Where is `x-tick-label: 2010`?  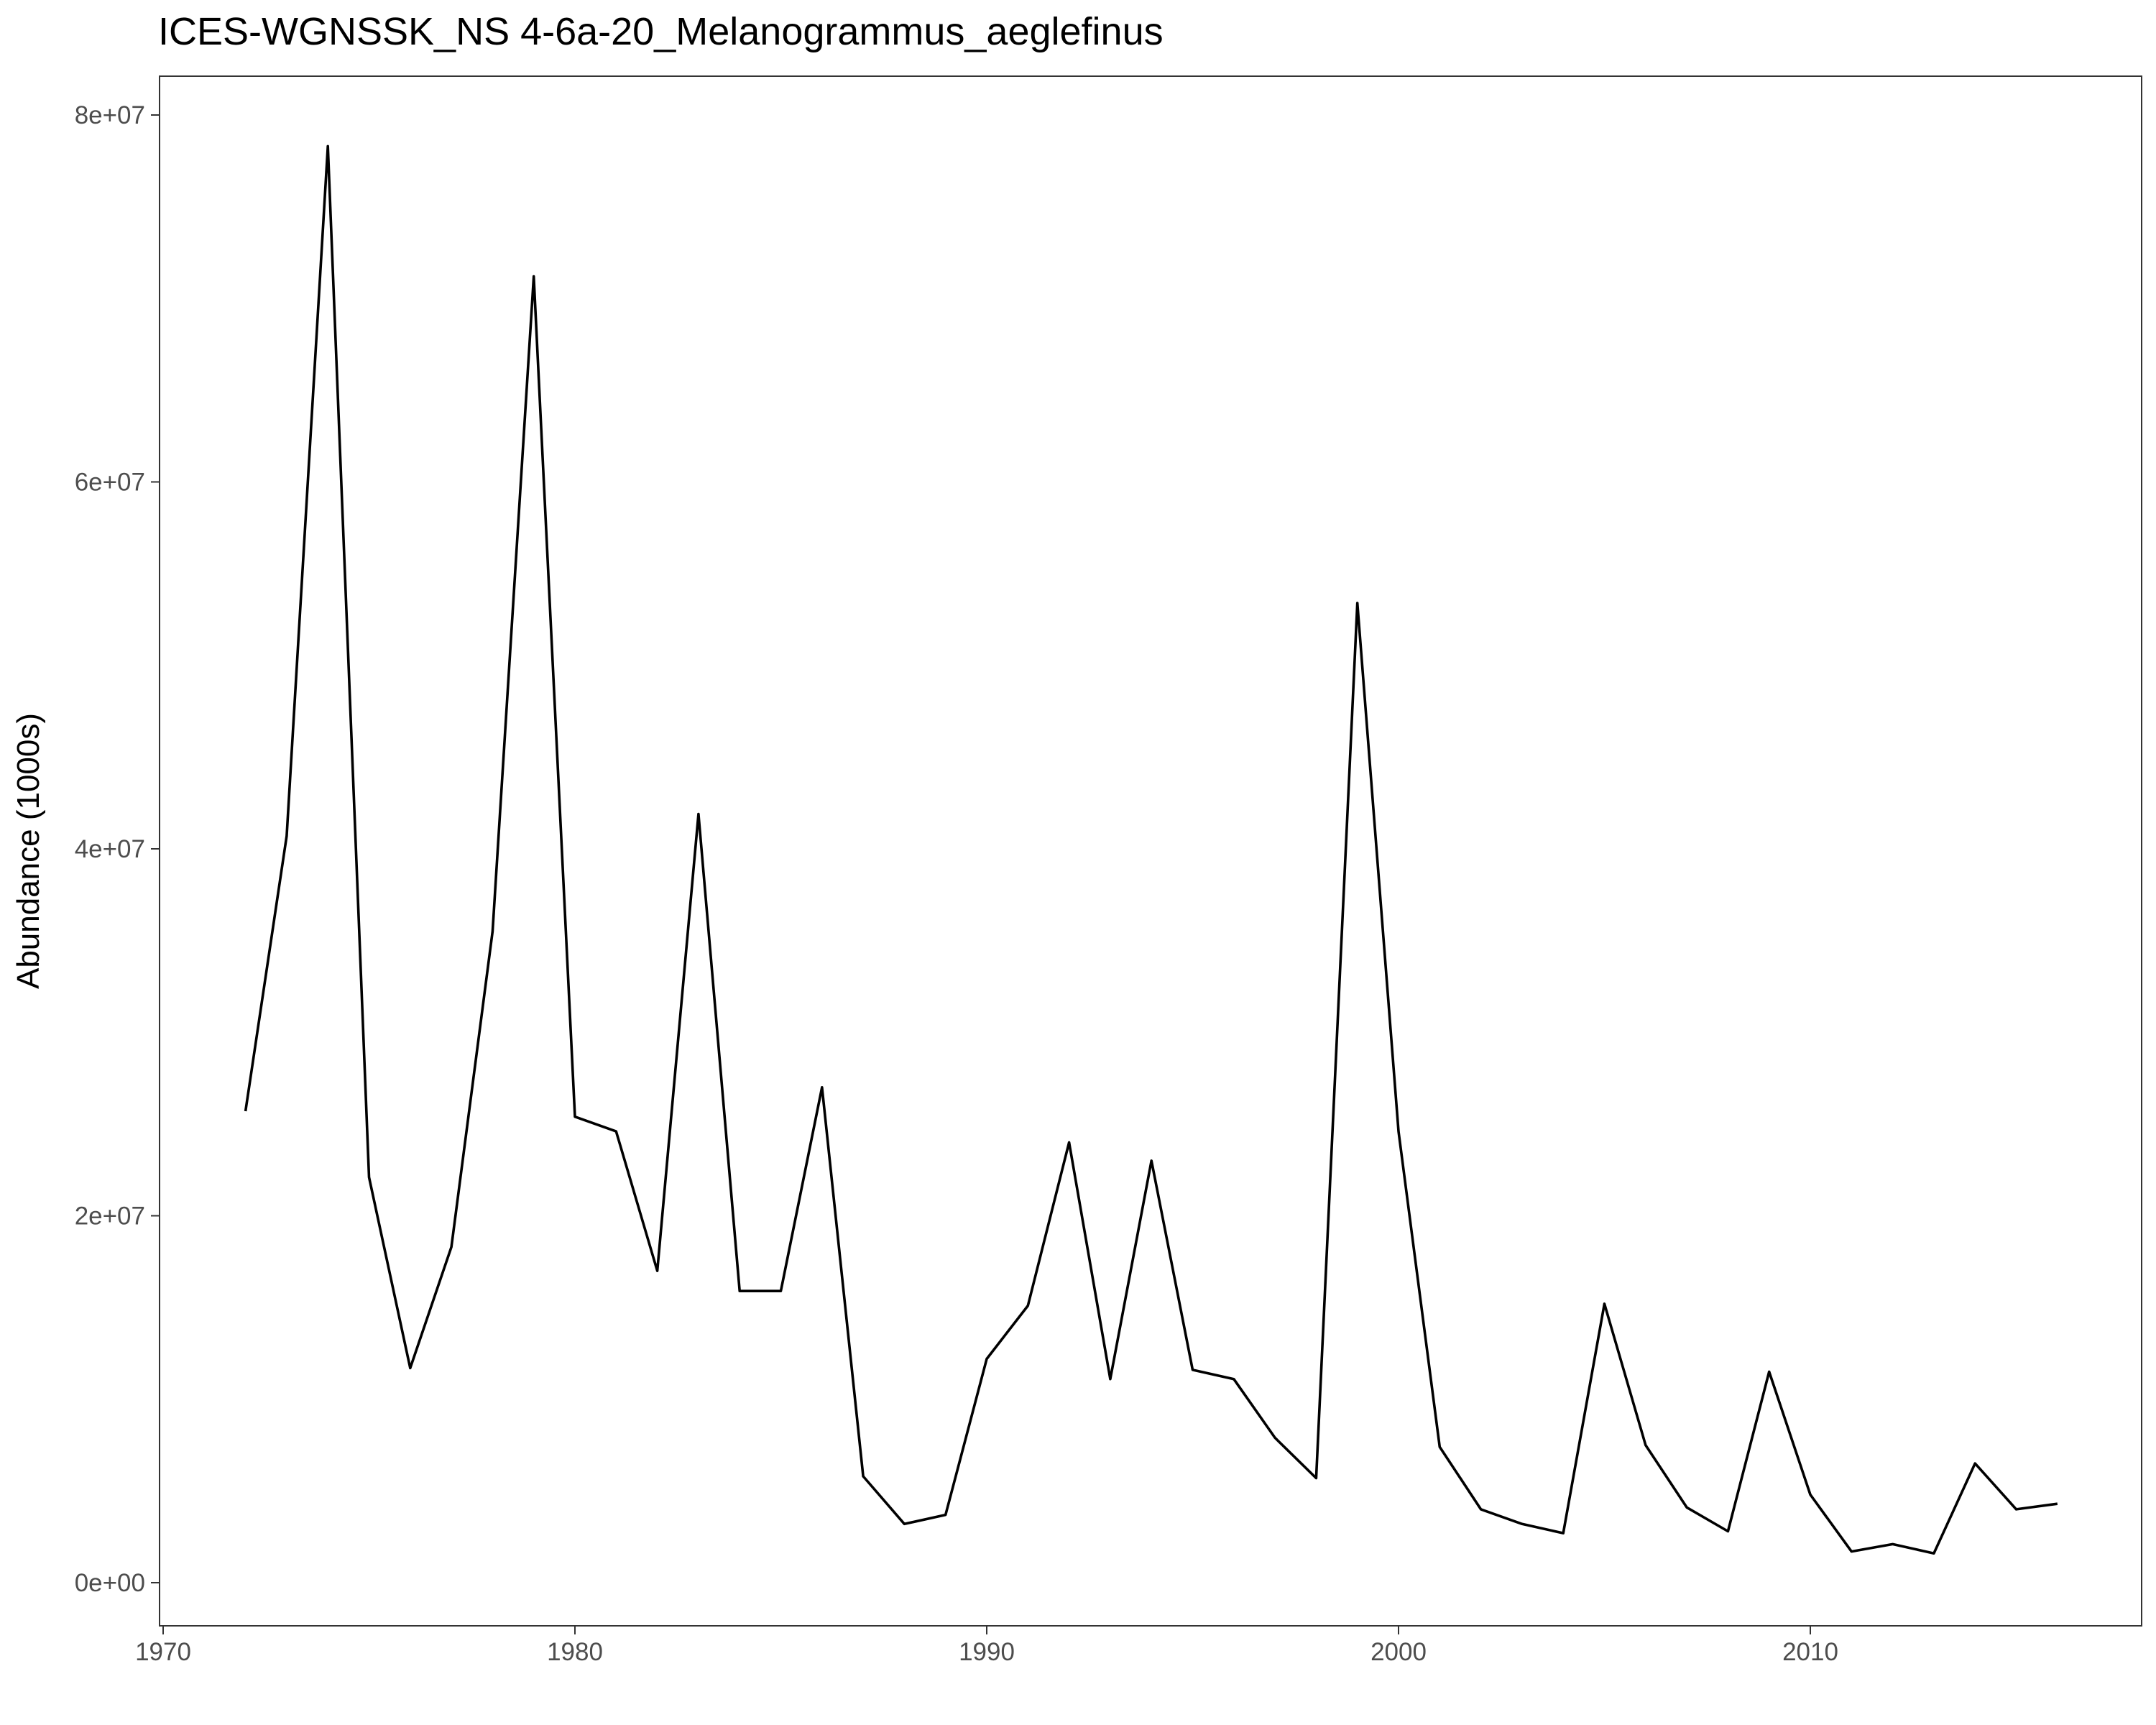 x-tick-label: 2010 is located at coordinates (1810, 1652).